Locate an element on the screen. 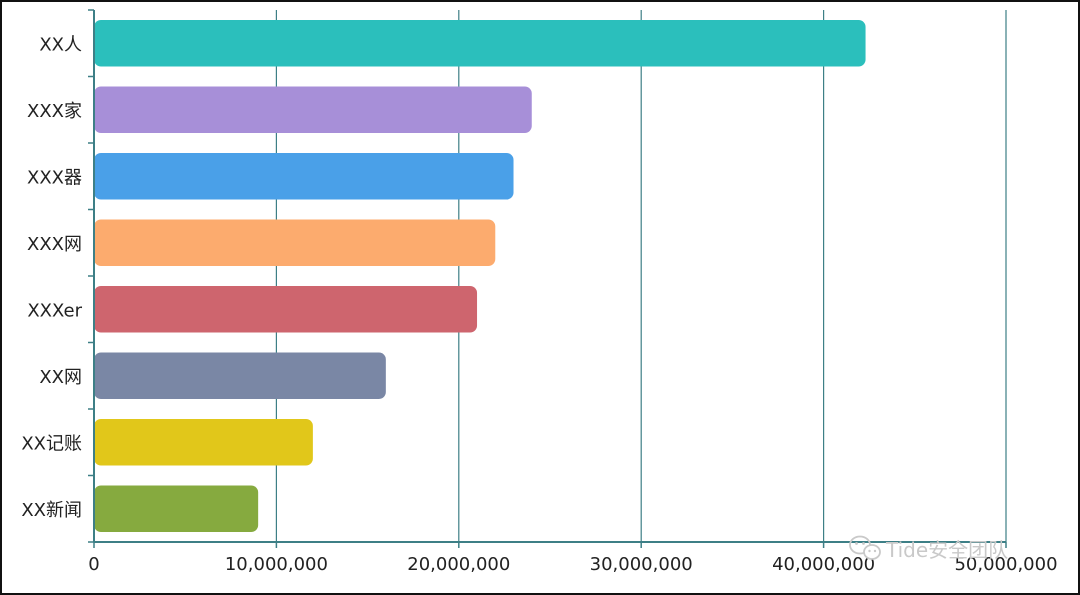 The image size is (1080, 595). x-tick-label: 20,000,000 is located at coordinates (458, 564).